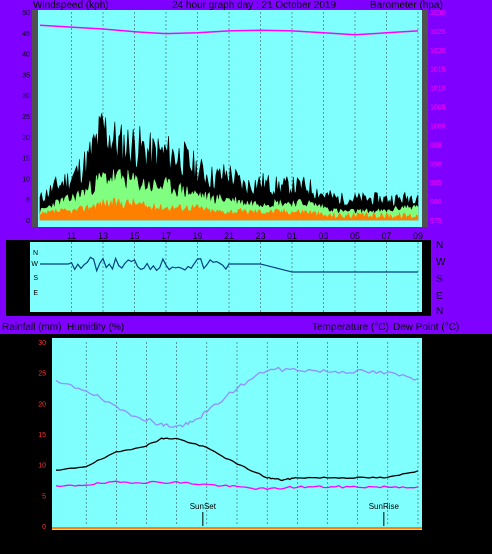 This screenshot has height=554, width=492. Describe the element at coordinates (260, 236) in the screenshot. I see `wind-x-tick-label: 23` at that location.